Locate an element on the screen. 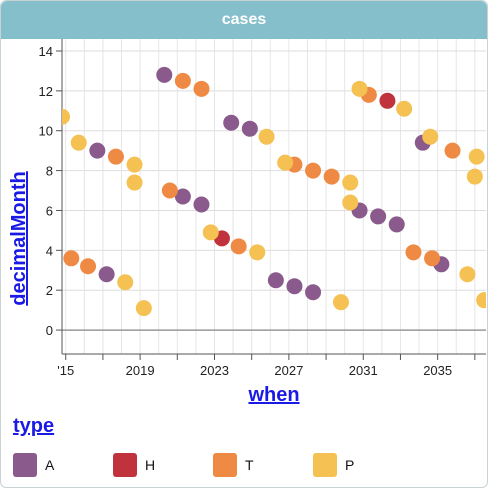 The width and height of the screenshot is (488, 488). legend-item-t: T is located at coordinates (263, 465).